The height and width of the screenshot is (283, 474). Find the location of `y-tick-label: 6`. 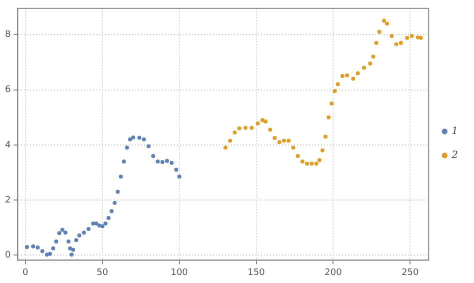

y-tick-label: 6 is located at coordinates (7, 90).